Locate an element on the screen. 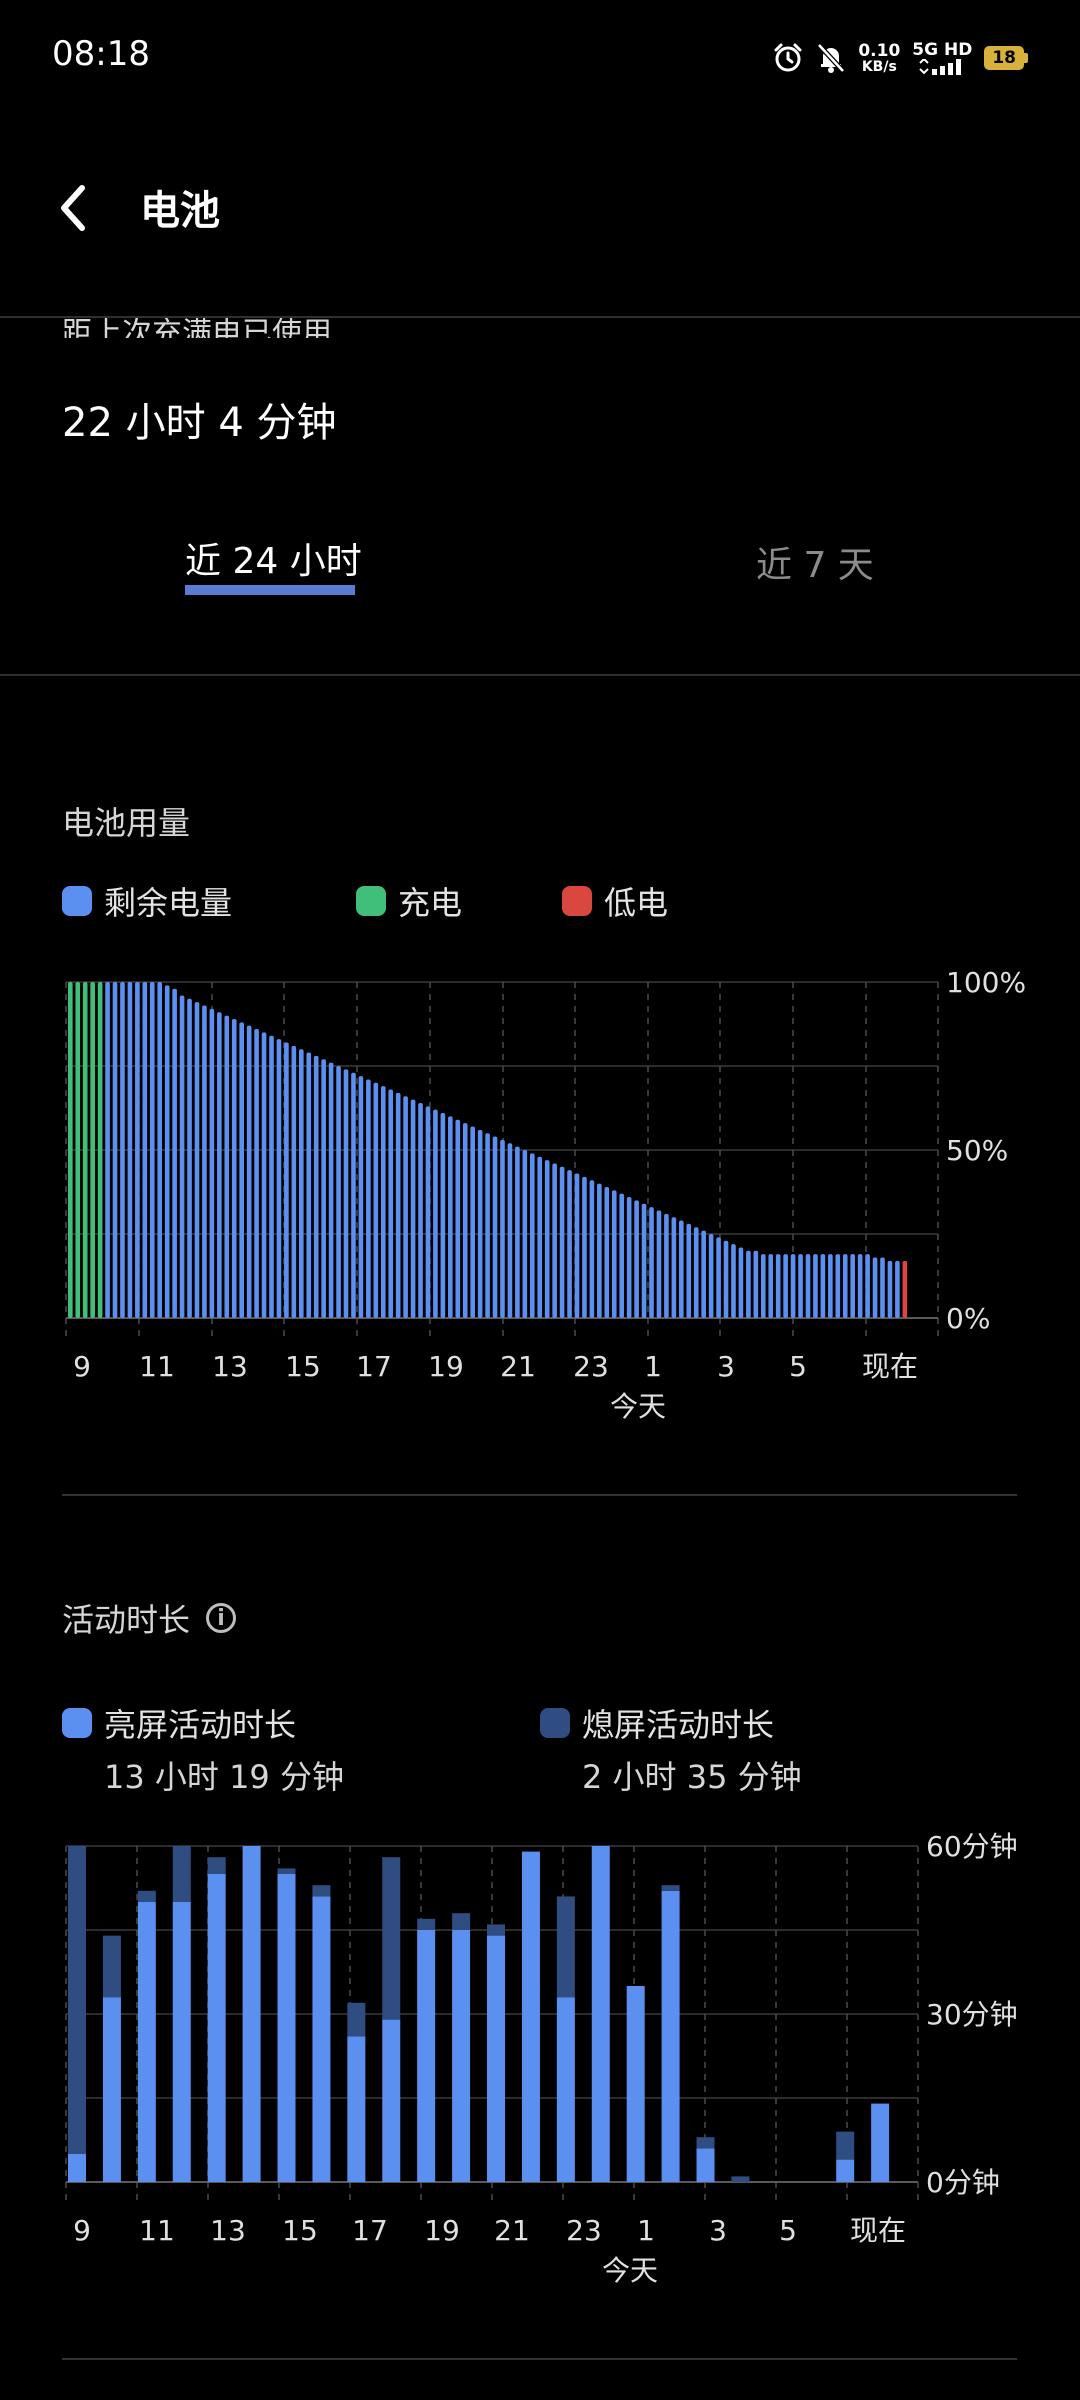 The width and height of the screenshot is (1080, 2400). x-tick-label: 21 is located at coordinates (518, 1366).